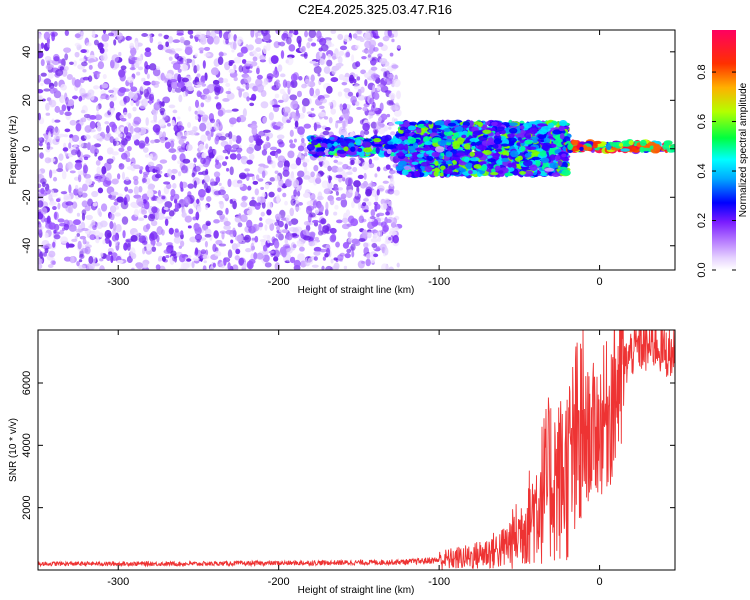  I want to click on colorbar-ticks: 0.00.20.40.60.8, so click(716, 171).